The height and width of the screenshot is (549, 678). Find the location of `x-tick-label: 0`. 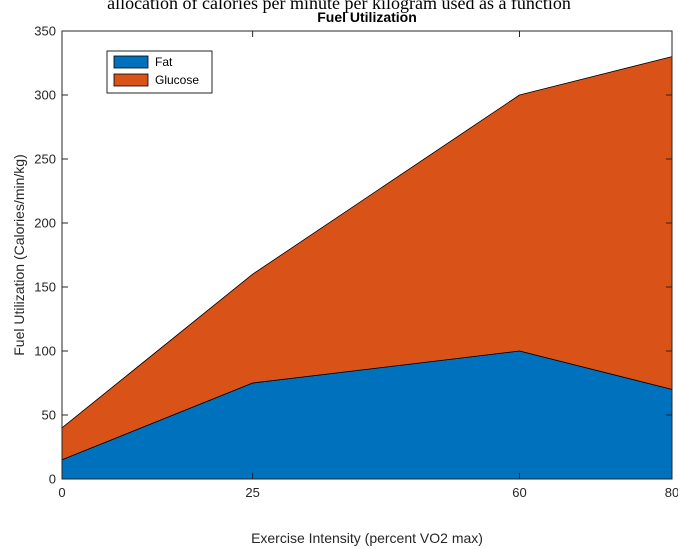

x-tick-label: 0 is located at coordinates (61, 492).